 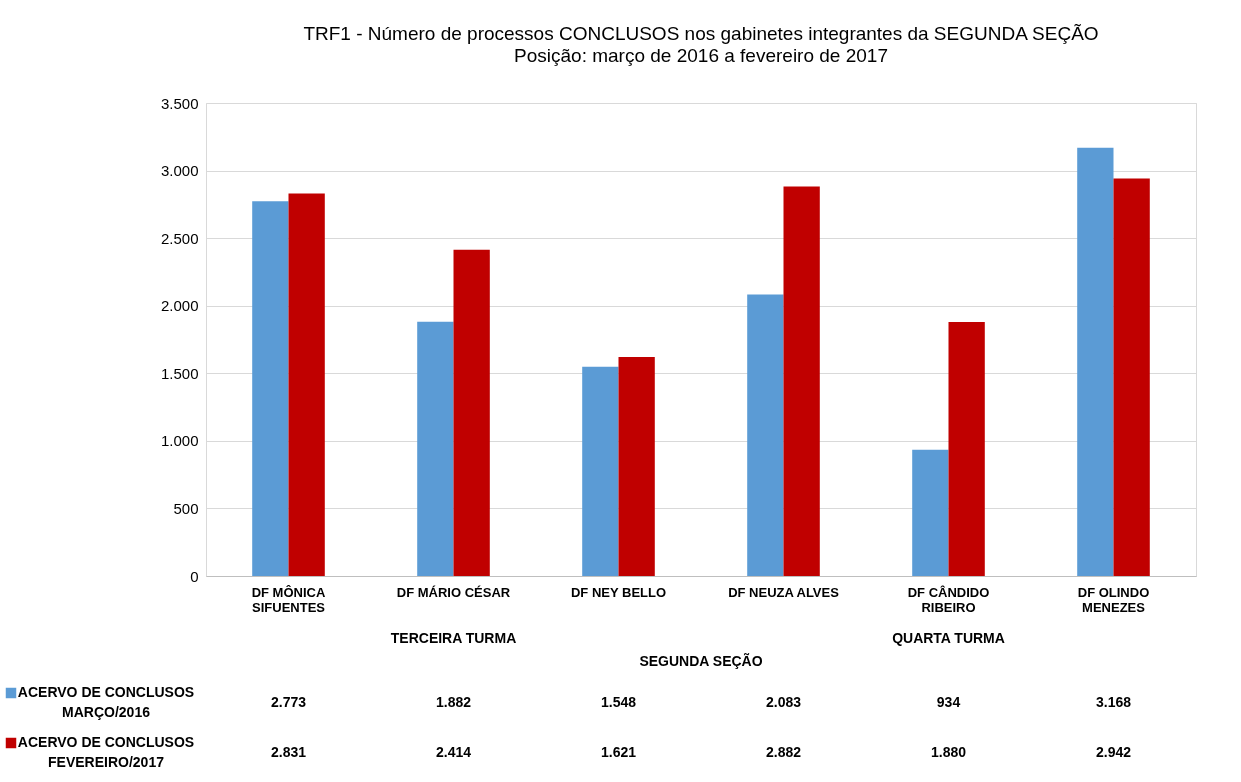 I want to click on data-label: 2.831, so click(x=288, y=752).